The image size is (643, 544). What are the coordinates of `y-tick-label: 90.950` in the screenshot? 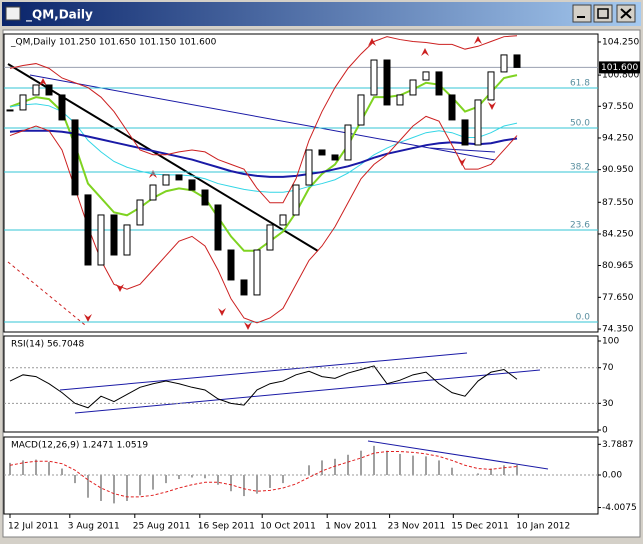 It's located at (618, 170).